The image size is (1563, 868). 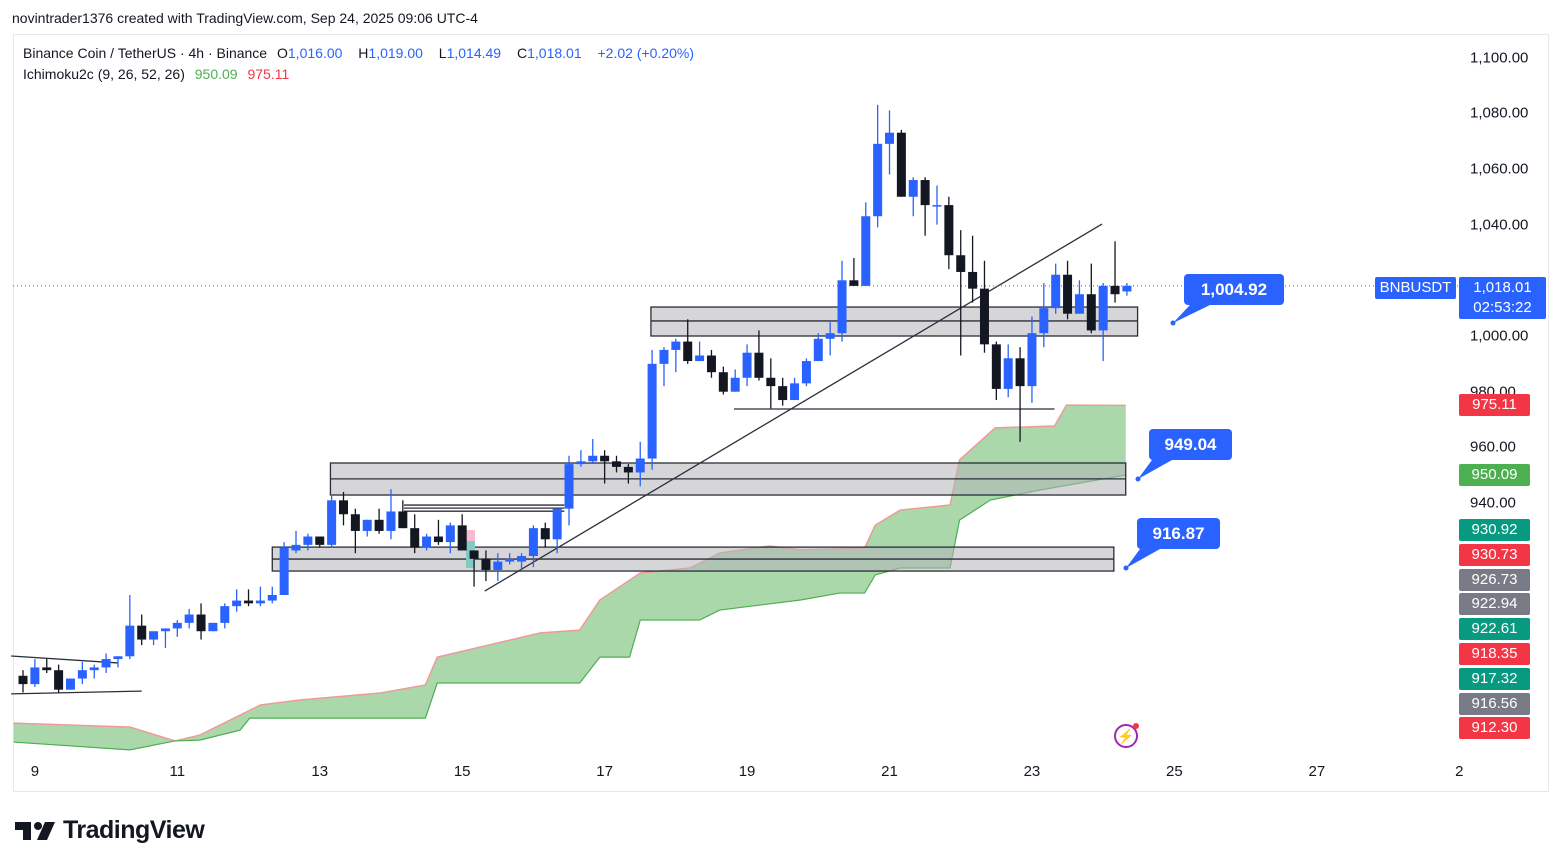 I want to click on callout-pointer, so click(x=1143, y=558).